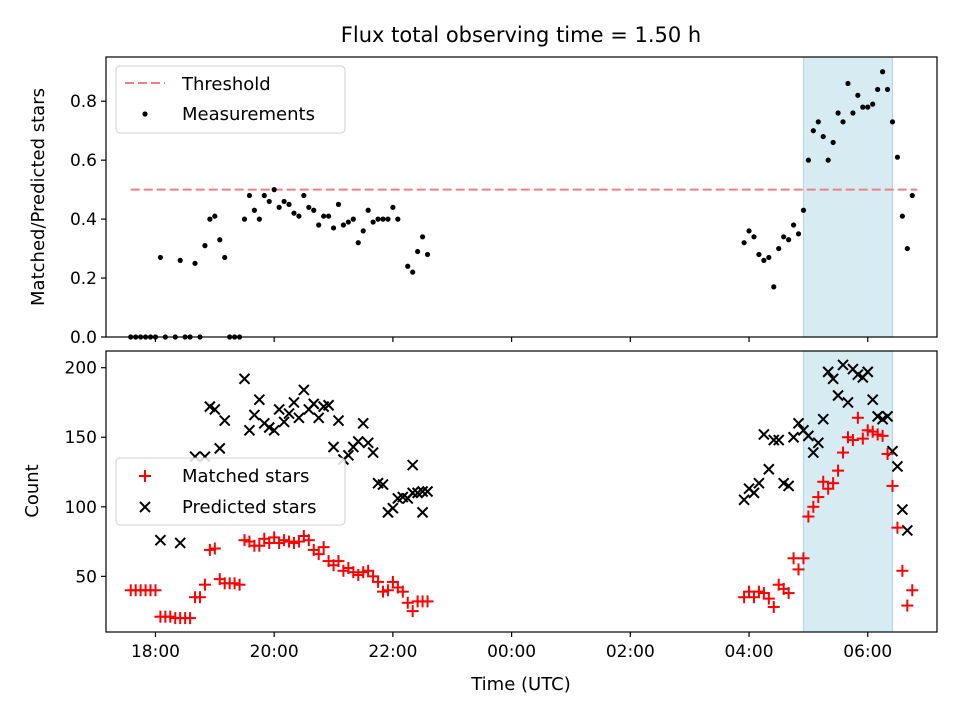  Describe the element at coordinates (521, 35) in the screenshot. I see `chart-title: Flux total observing time = 1.50 h` at that location.